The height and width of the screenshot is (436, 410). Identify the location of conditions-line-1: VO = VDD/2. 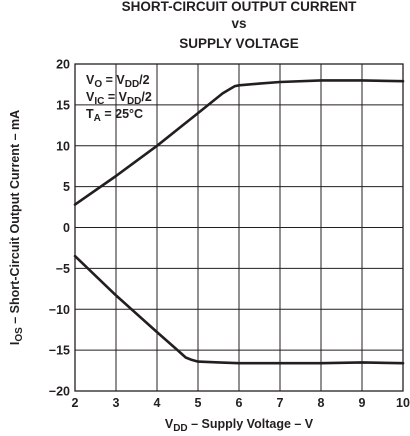
(118, 81).